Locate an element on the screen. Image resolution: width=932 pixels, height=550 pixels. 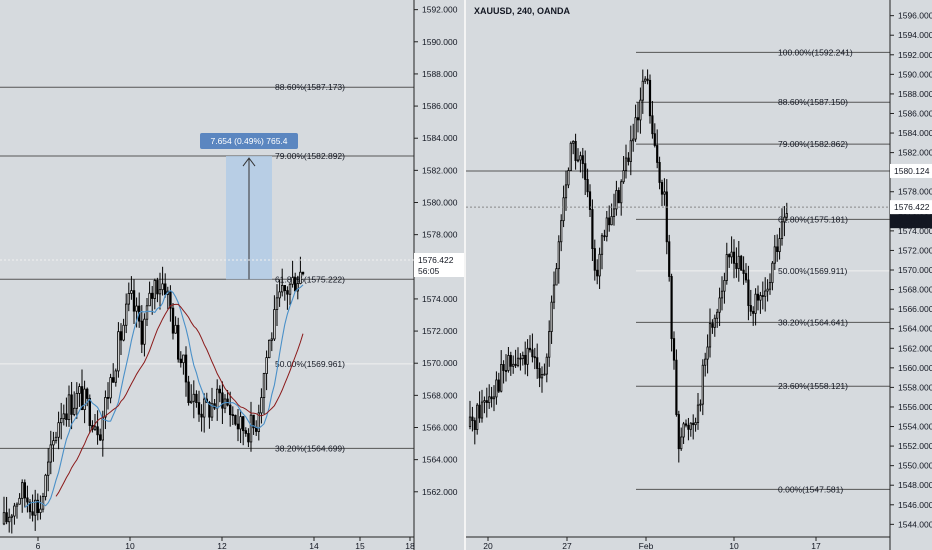
horizontal-line-label-bg is located at coordinates (911, 170).